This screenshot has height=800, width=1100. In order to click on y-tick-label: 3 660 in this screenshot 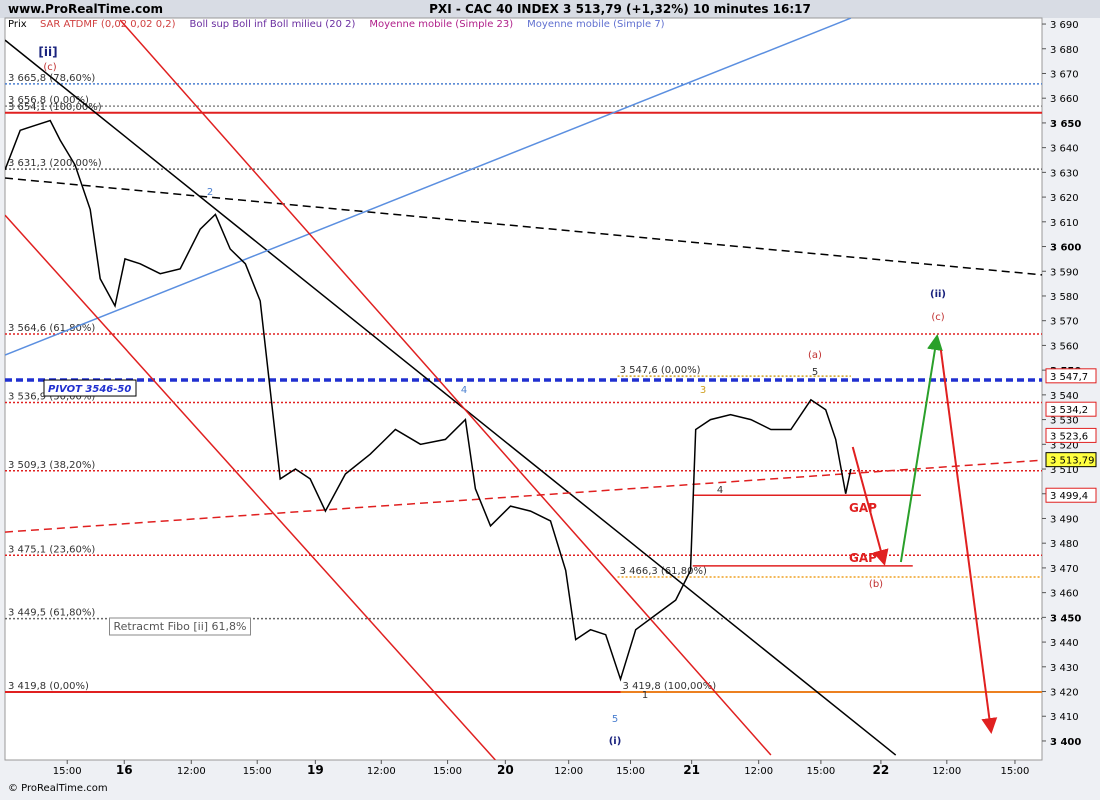, I will do `click(1064, 99)`.